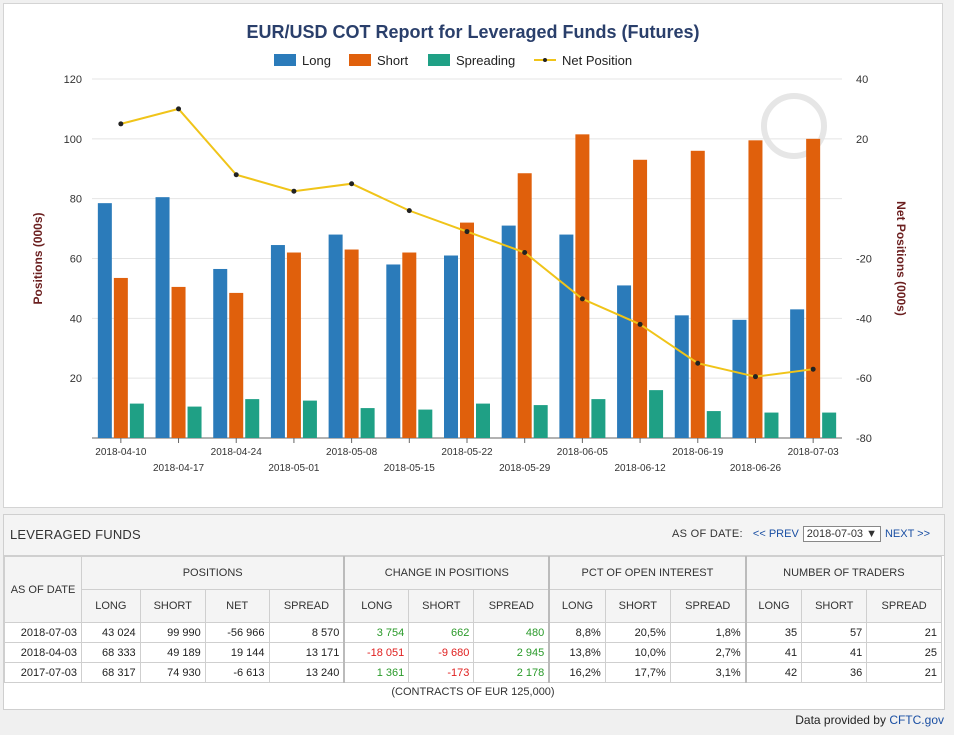  Describe the element at coordinates (814, 452) in the screenshot. I see `x-tick-label: 2018-07-03` at that location.